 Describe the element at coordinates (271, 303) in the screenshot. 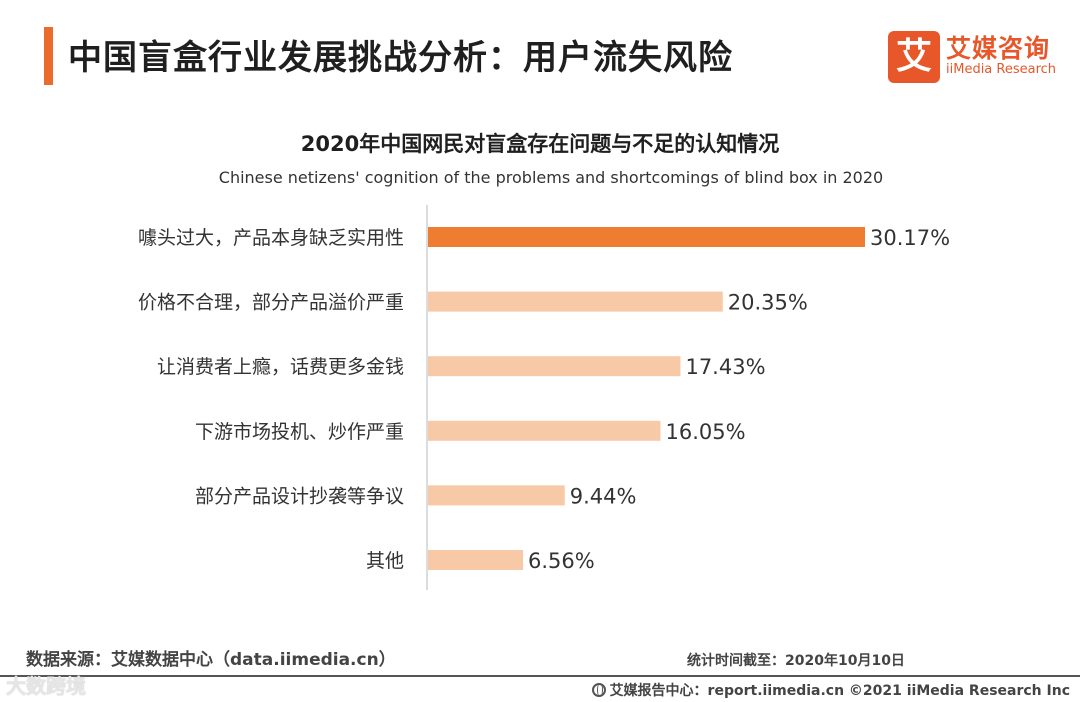

I see `category-label-1: 价格不合理，部分产品溢价严重` at that location.